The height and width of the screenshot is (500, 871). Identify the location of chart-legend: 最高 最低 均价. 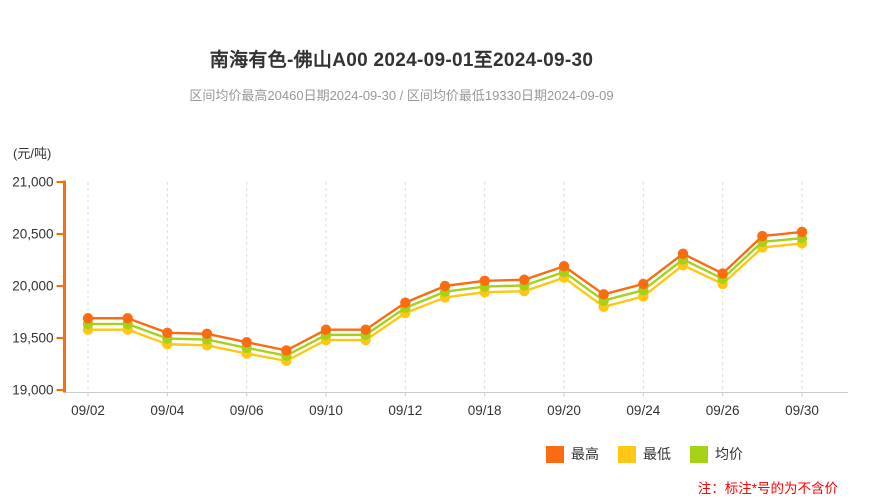
(644, 454).